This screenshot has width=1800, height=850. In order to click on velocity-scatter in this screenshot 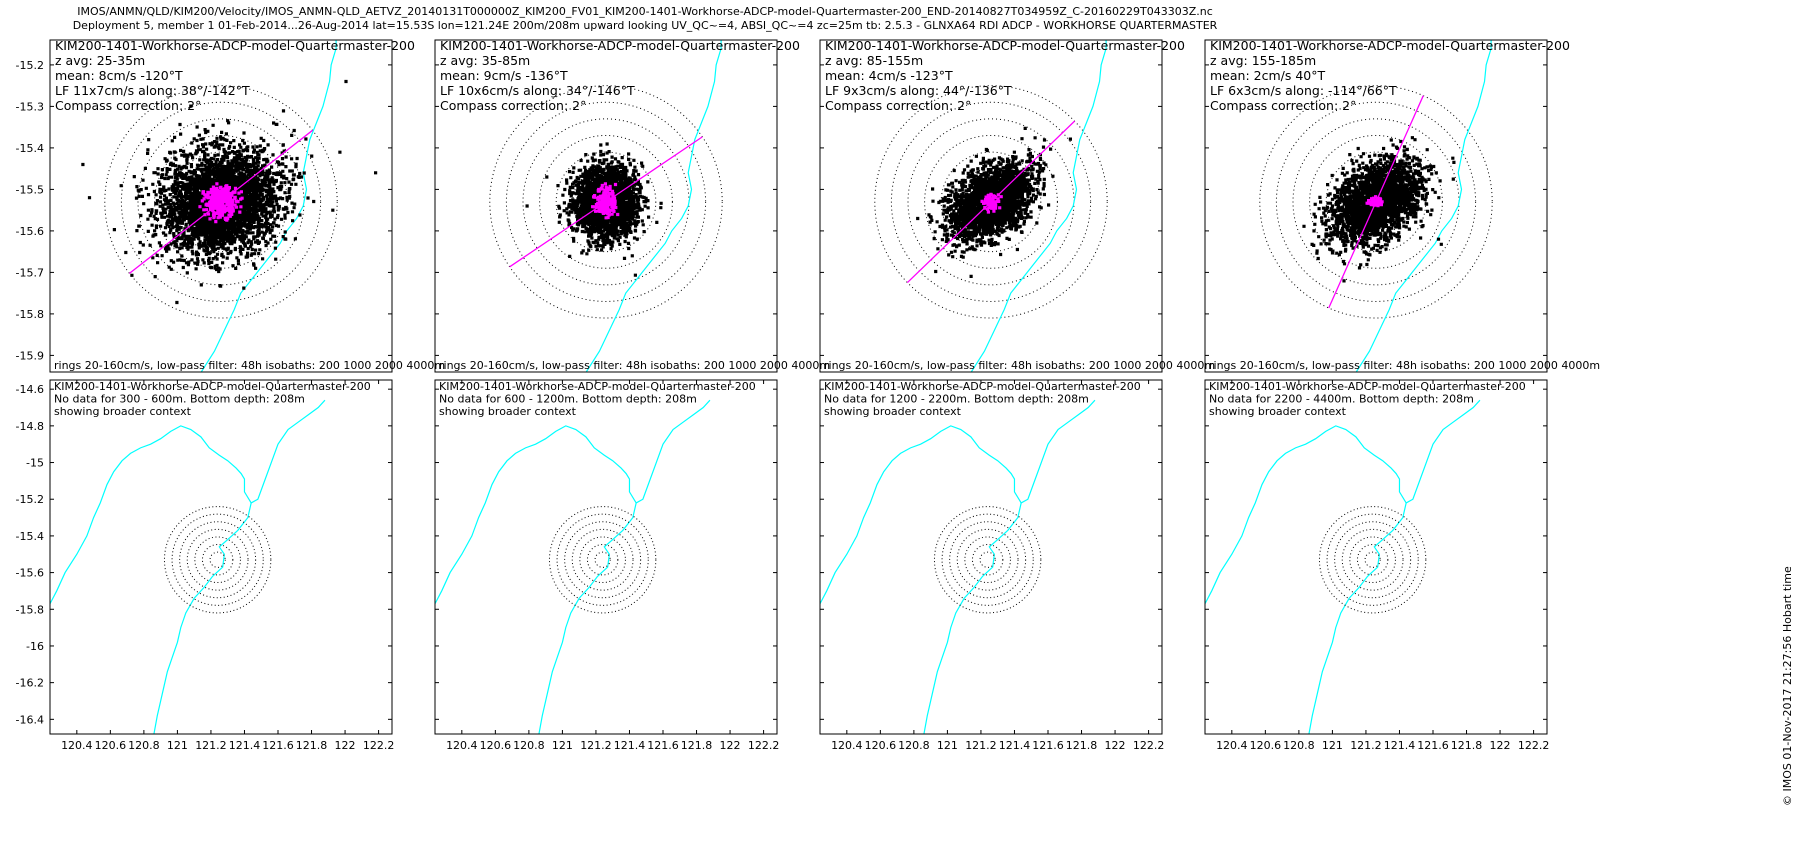, I will do `click(1379, 209)`.